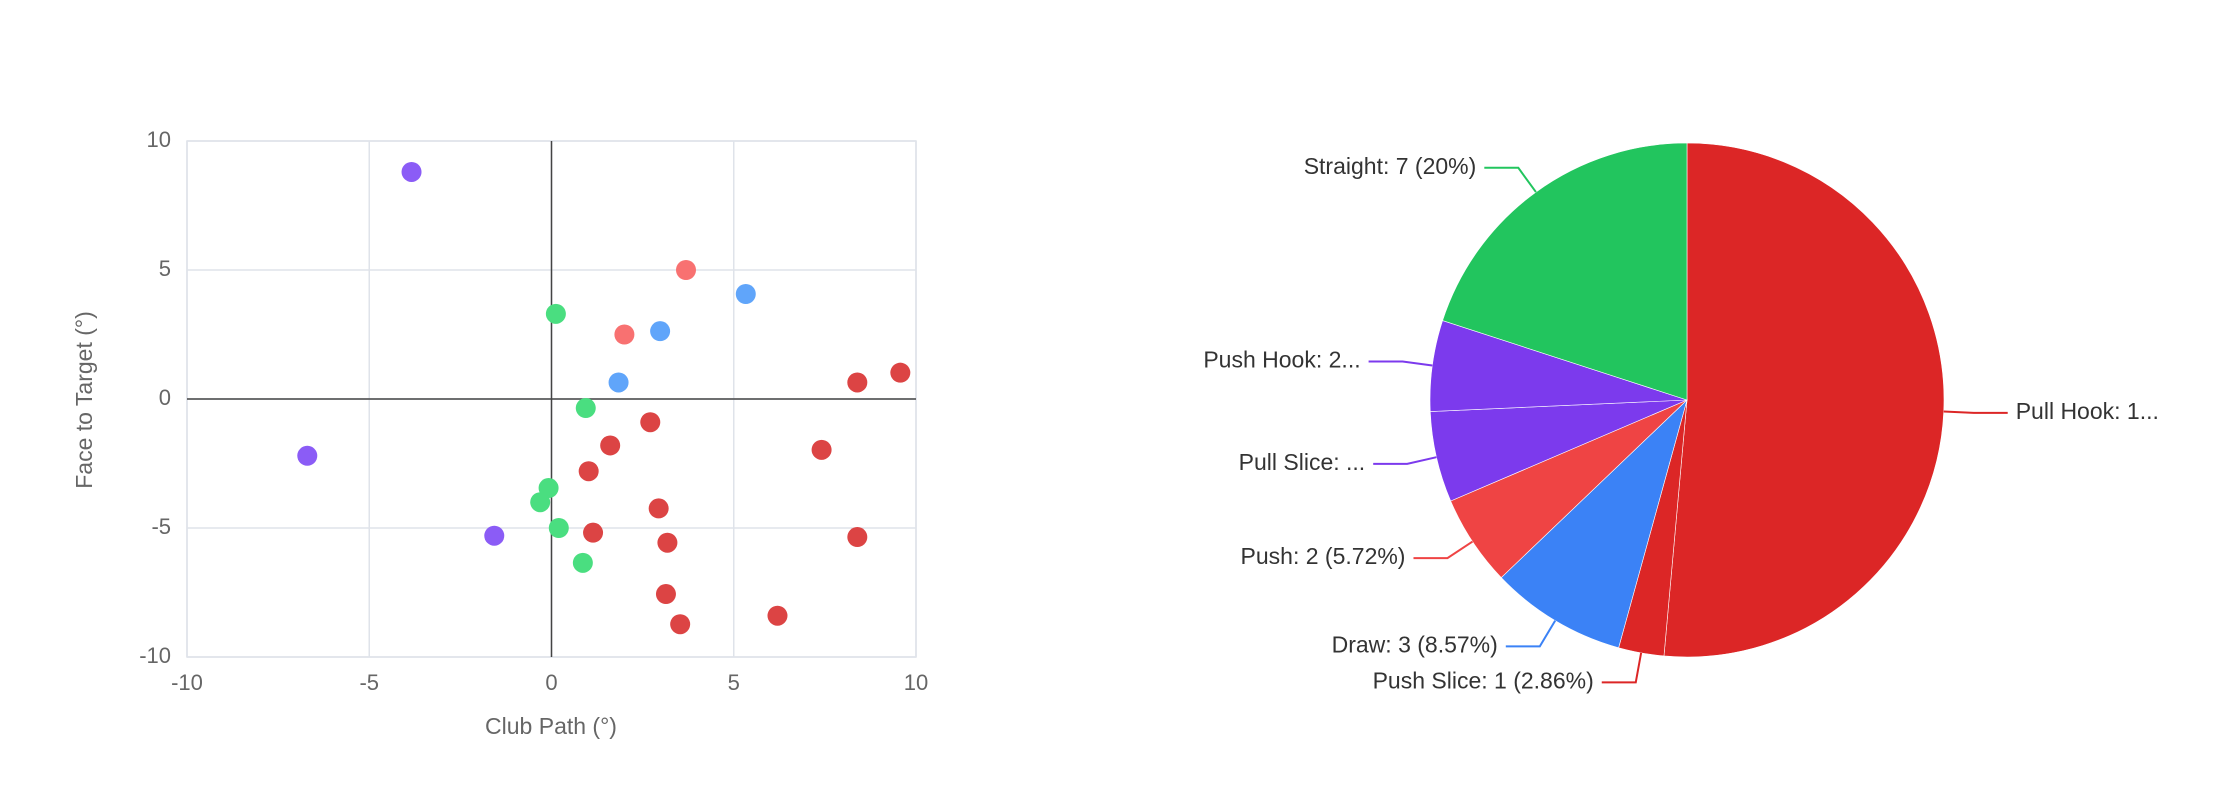 Image resolution: width=2240 pixels, height=800 pixels. Describe the element at coordinates (916, 682) in the screenshot. I see `x-tick-label: 10` at that location.